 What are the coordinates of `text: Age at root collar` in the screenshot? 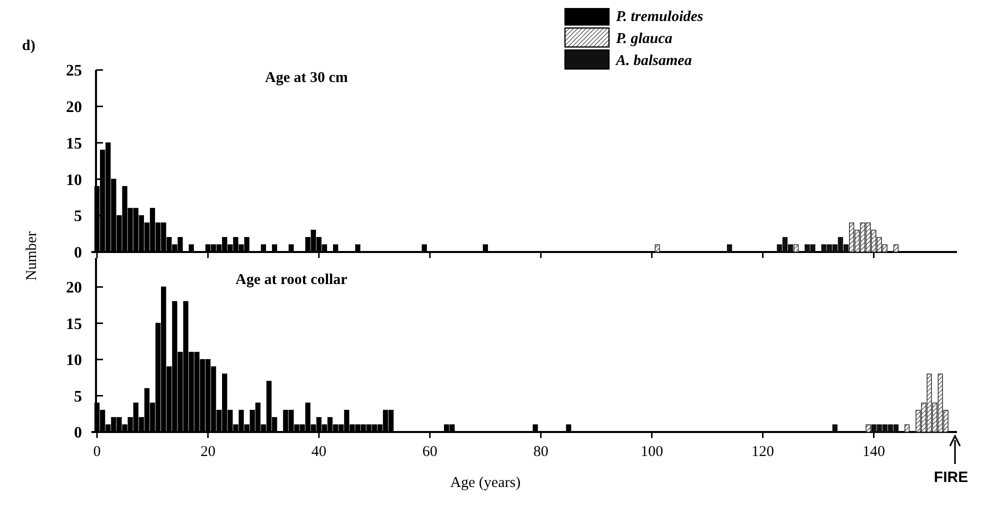 It's located at (292, 280).